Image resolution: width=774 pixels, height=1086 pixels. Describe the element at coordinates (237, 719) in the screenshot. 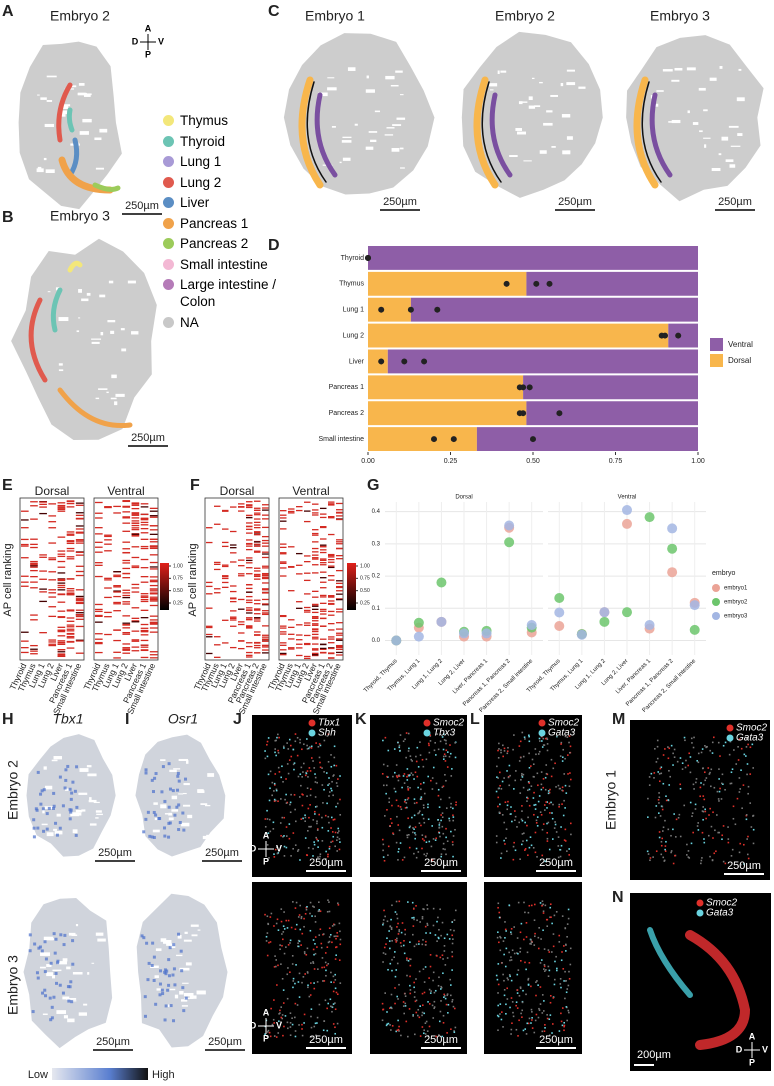

I see `panel-label: J` at that location.